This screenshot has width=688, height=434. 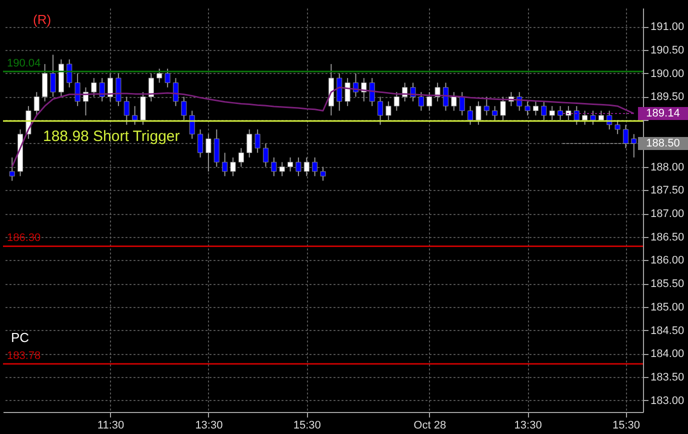 I want to click on ref-line-label: 188.98 Short Trigger, so click(x=111, y=137).